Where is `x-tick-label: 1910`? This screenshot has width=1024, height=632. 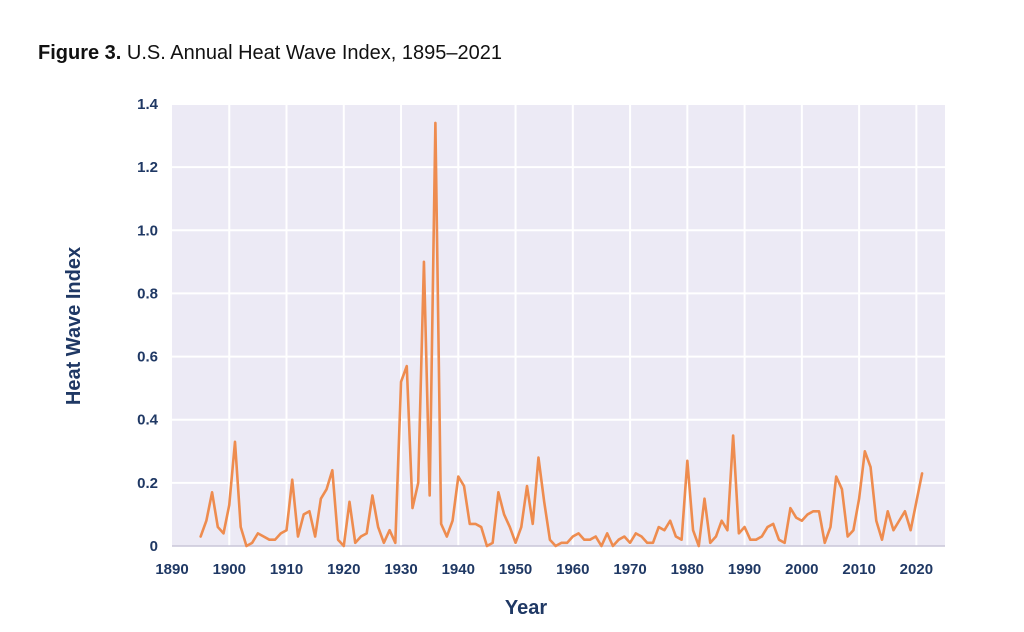 x-tick-label: 1910 is located at coordinates (286, 569).